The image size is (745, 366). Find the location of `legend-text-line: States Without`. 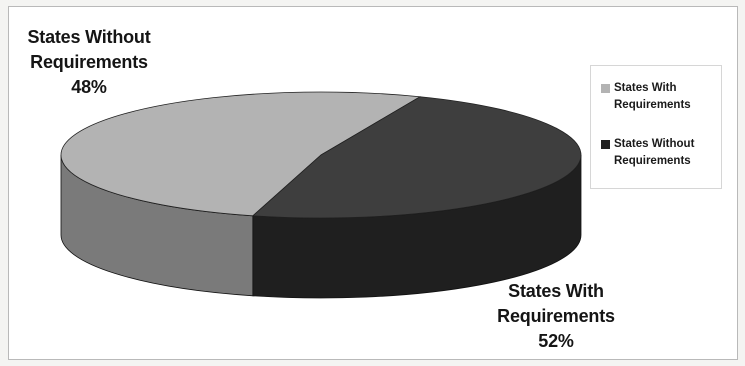

legend-text-line: States Without is located at coordinates (654, 144).